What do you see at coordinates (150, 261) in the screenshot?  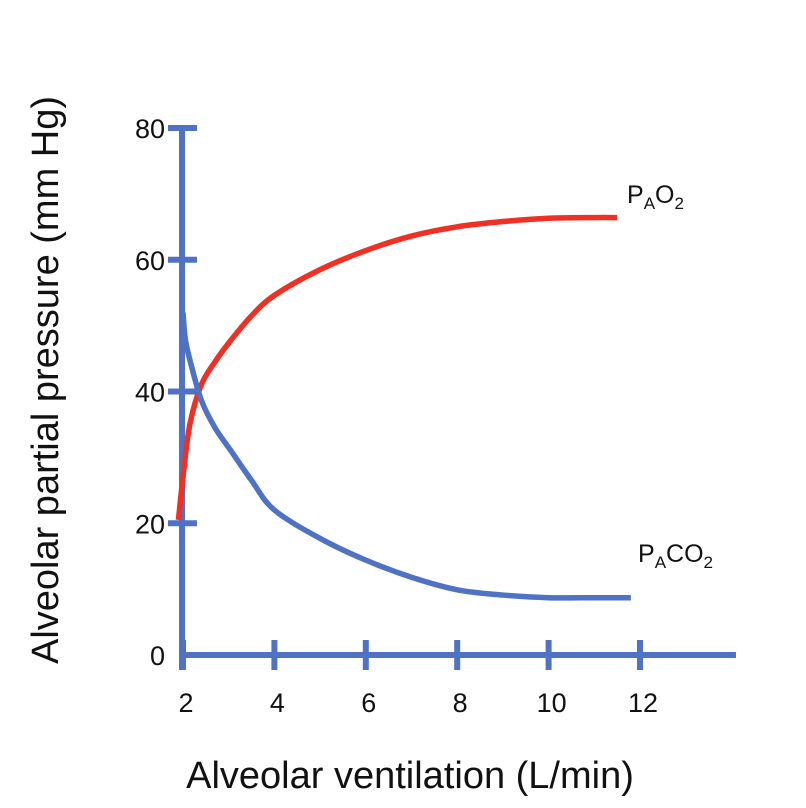 I see `y-tick-label: 60` at bounding box center [150, 261].